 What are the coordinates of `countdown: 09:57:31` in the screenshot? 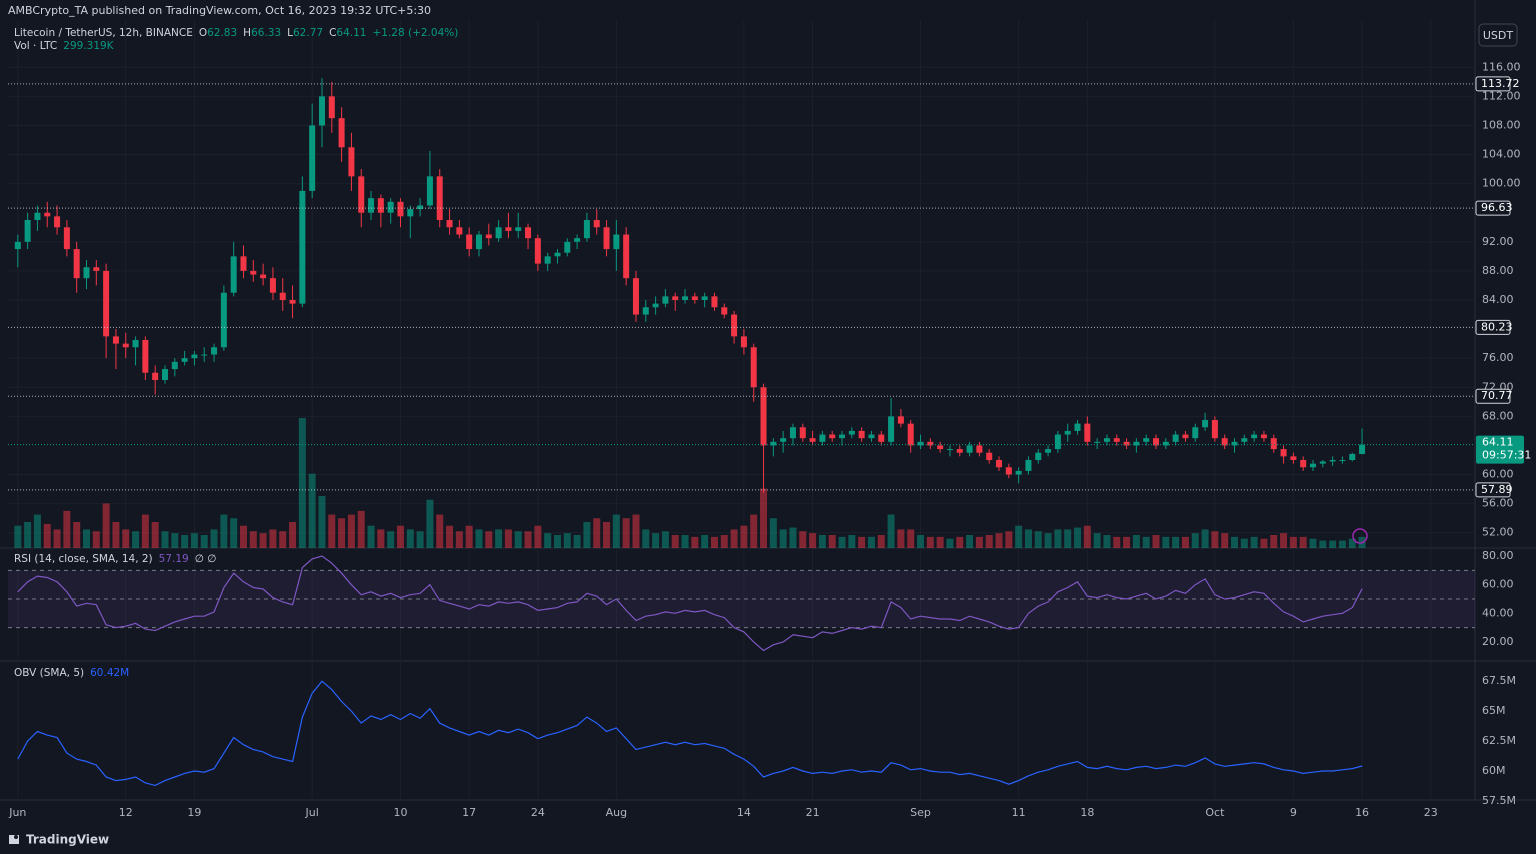 It's located at (1506, 455).